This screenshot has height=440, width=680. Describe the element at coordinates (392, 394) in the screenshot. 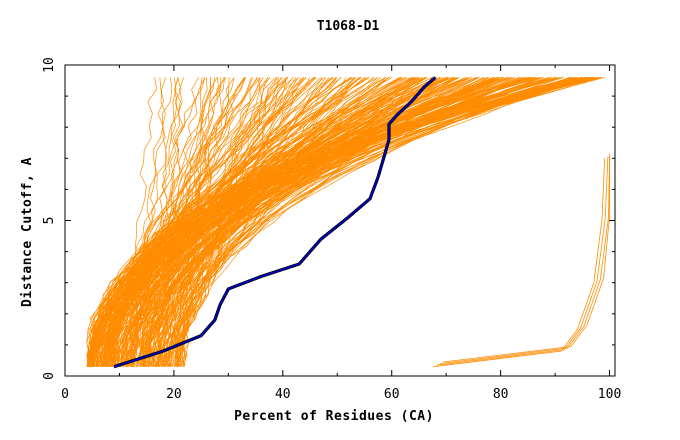

I see `x-tick-label: 60` at that location.